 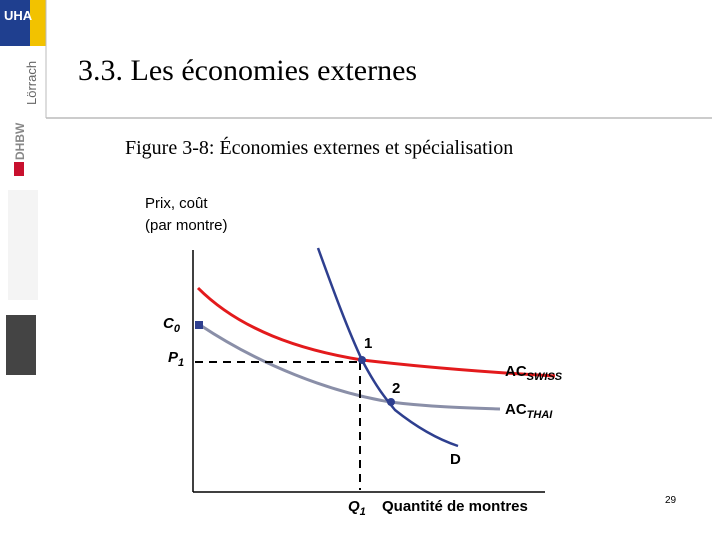 I want to click on school-note, so click(x=23, y=245).